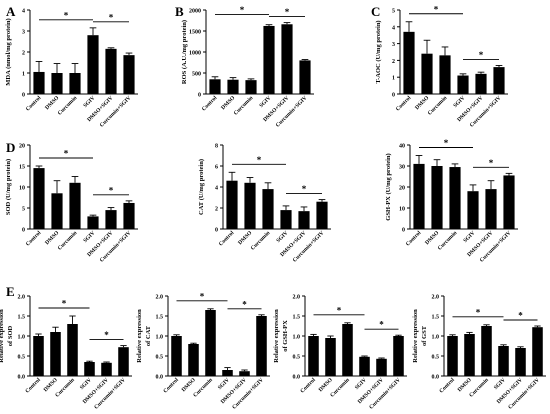  What do you see at coordinates (196, 75) in the screenshot?
I see `y-tick-label: 500` at bounding box center [196, 75].